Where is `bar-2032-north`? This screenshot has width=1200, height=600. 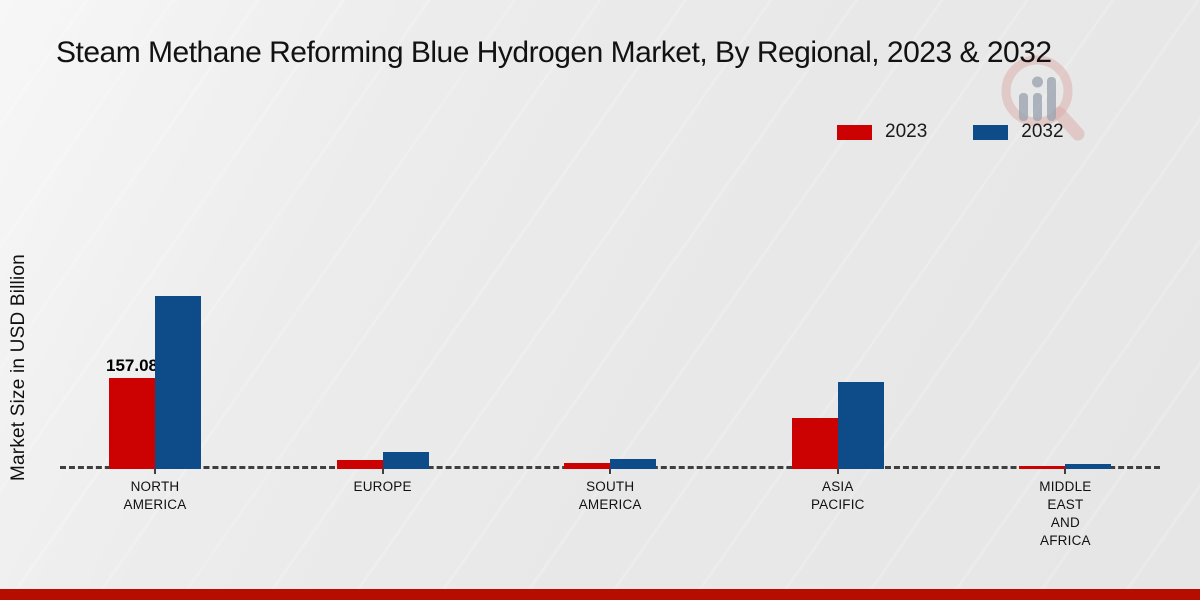 bar-2032-north is located at coordinates (178, 382).